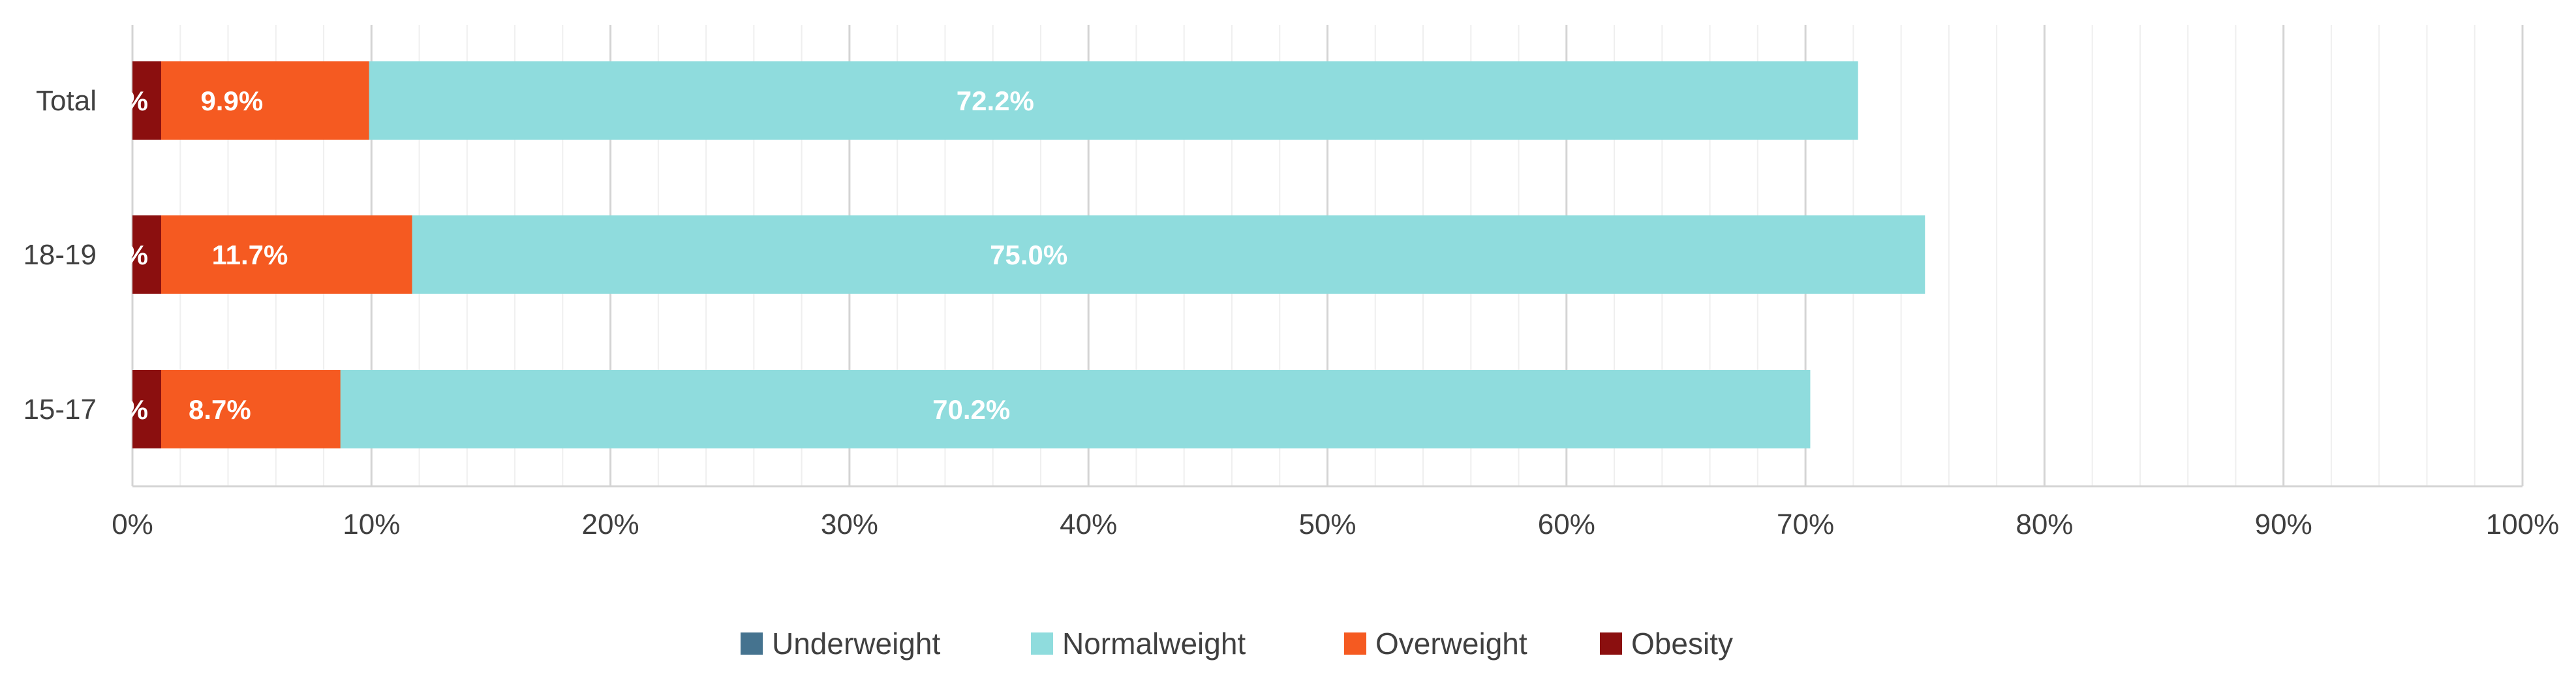 This screenshot has height=686, width=2576. What do you see at coordinates (1088, 524) in the screenshot?
I see `x-tick-label: 40%` at bounding box center [1088, 524].